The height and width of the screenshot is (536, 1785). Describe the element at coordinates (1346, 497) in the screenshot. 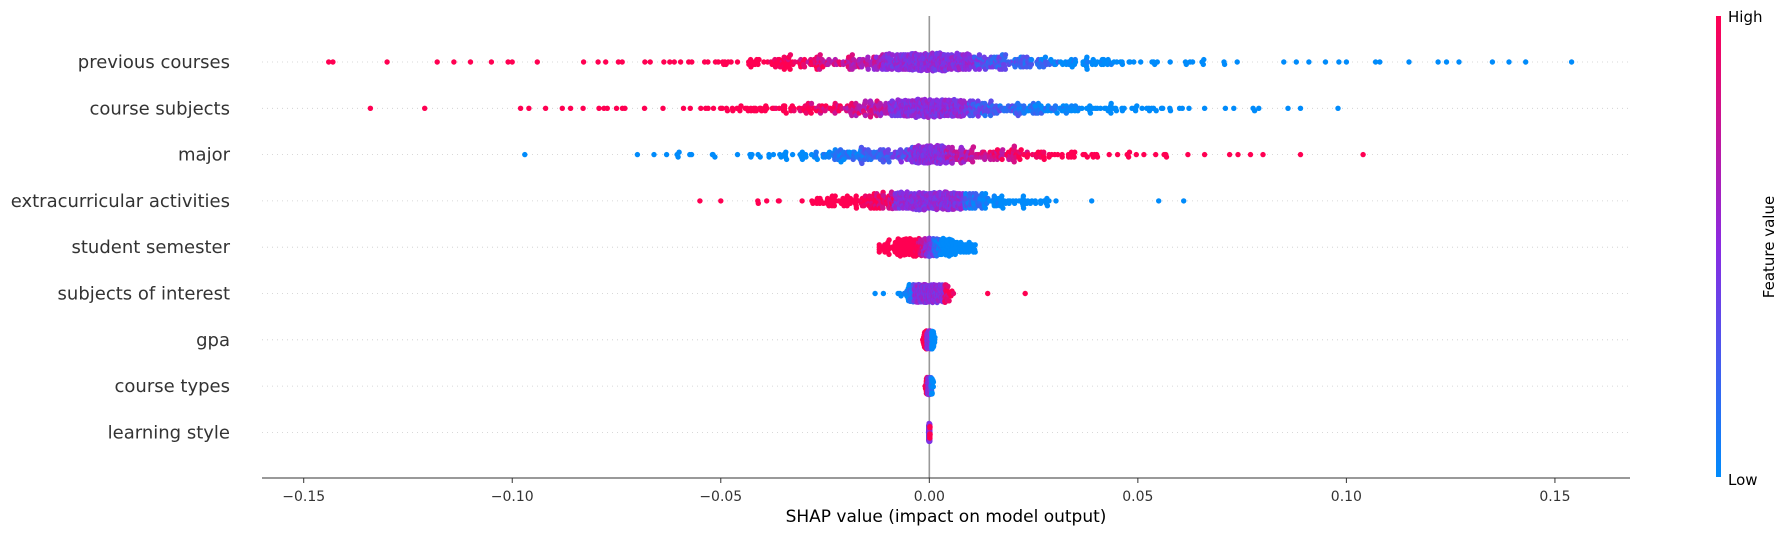

I see `x-tick-label: 0.10` at that location.